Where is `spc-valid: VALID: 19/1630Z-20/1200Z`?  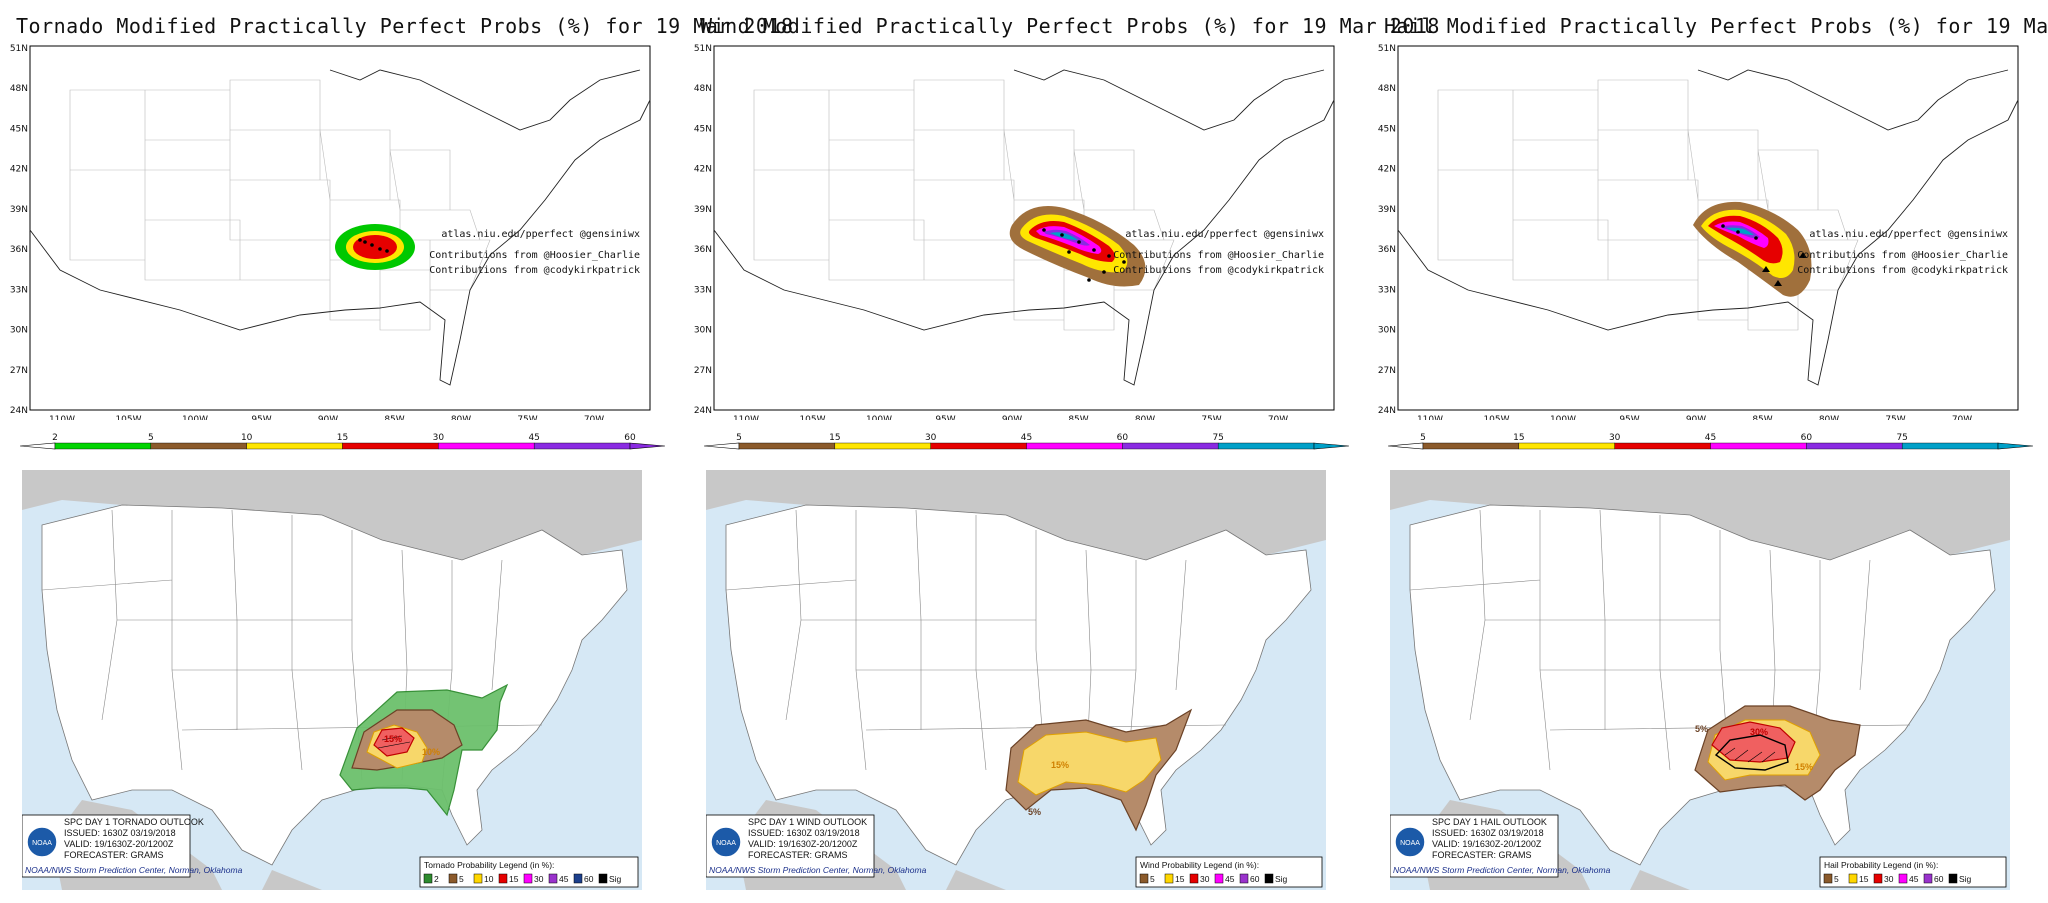 spc-valid: VALID: 19/1630Z-20/1200Z is located at coordinates (803, 844).